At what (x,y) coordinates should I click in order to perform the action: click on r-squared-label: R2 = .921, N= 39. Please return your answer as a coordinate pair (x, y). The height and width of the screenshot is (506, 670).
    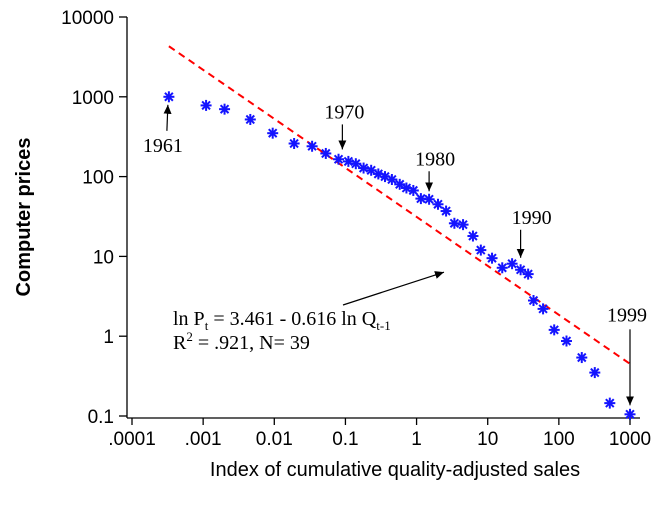
    Looking at the image, I should click on (241, 341).